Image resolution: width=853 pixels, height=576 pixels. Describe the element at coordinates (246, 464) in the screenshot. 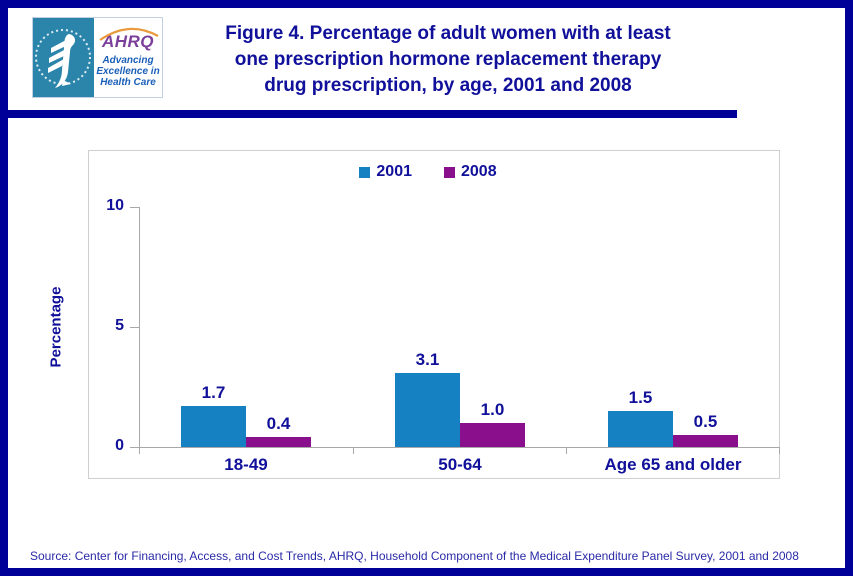

I see `category-label-18-49: 18-49` at that location.